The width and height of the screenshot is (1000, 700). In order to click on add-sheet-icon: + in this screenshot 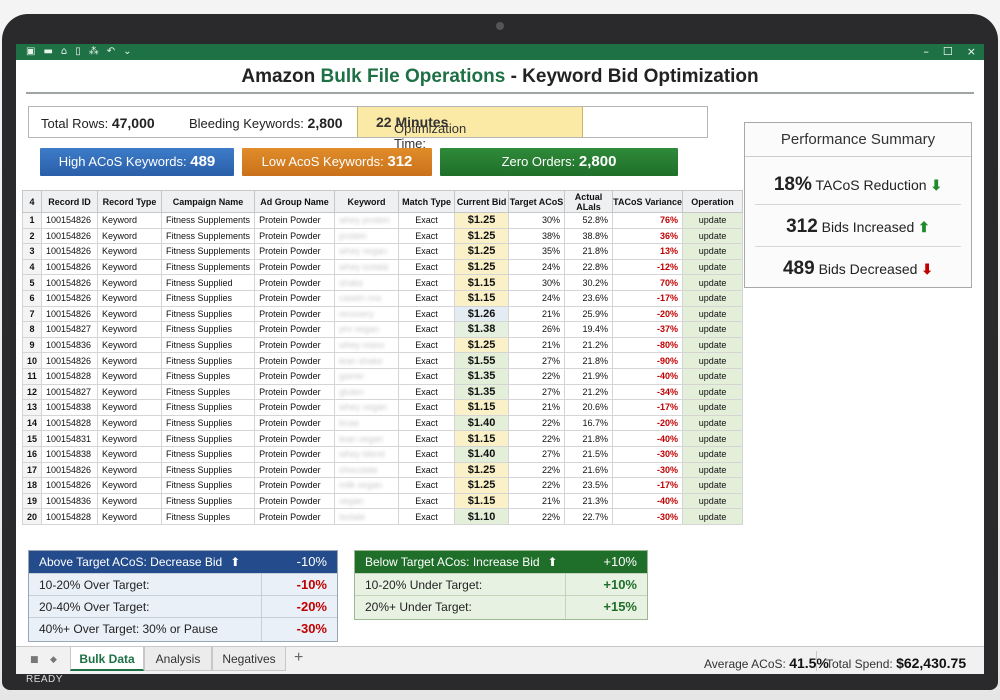, I will do `click(299, 657)`.